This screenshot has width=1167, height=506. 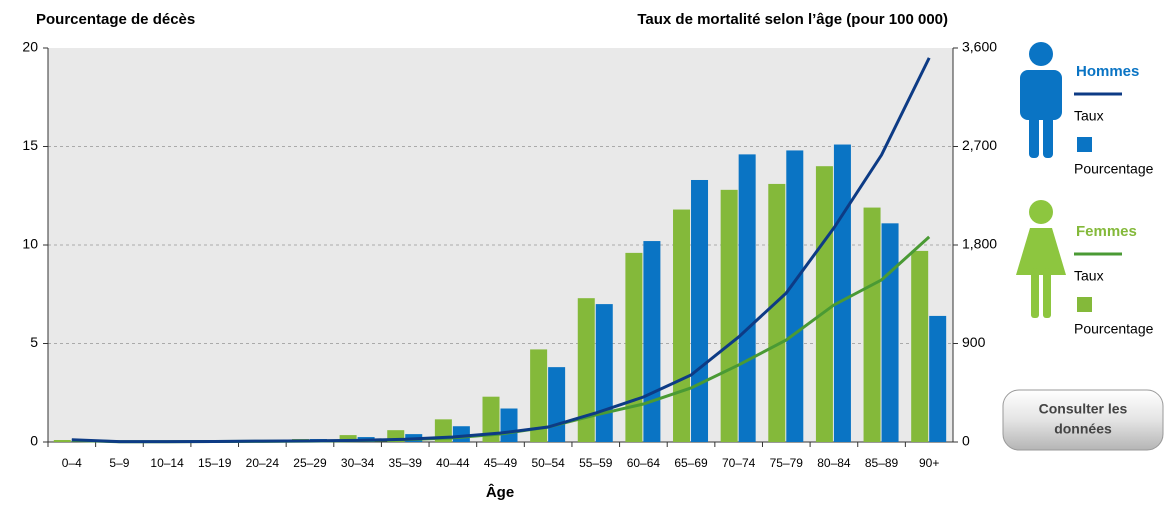 What do you see at coordinates (215, 463) in the screenshot?
I see `x-tick-label: 15–19` at bounding box center [215, 463].